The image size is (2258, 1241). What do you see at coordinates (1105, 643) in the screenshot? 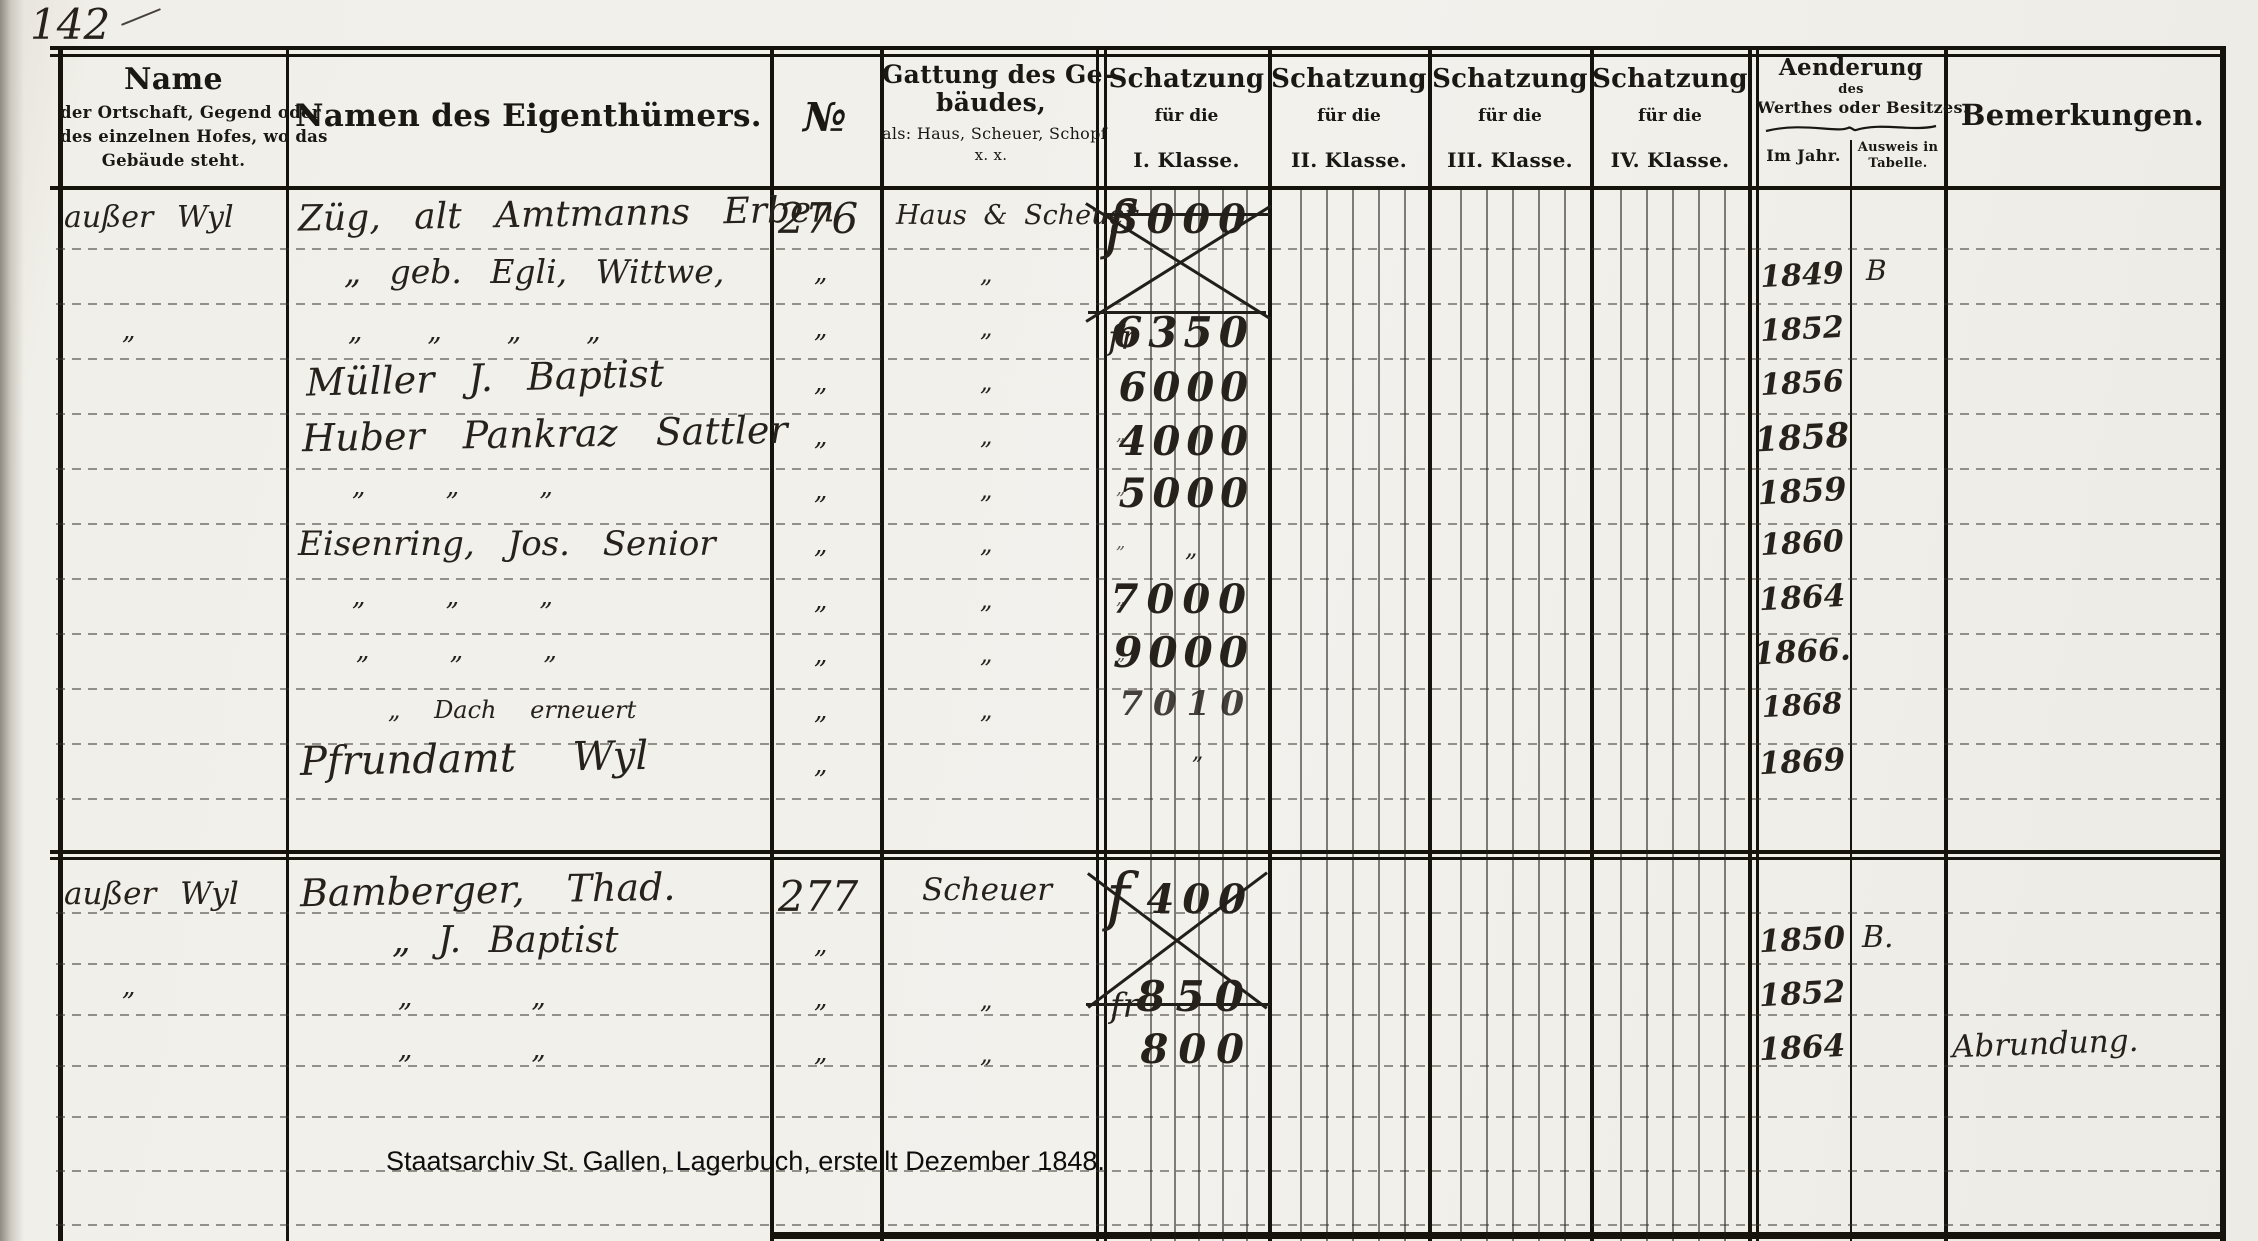
I see `col-divider-type-appraisal-b` at bounding box center [1105, 643].